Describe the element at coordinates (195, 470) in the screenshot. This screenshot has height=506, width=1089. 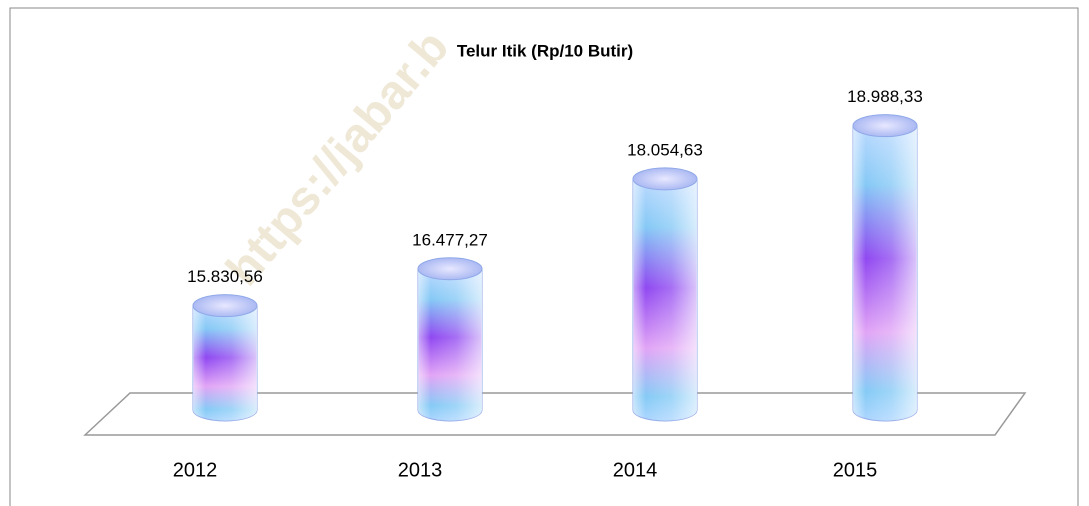
I see `x-tick-label: 2012` at that location.